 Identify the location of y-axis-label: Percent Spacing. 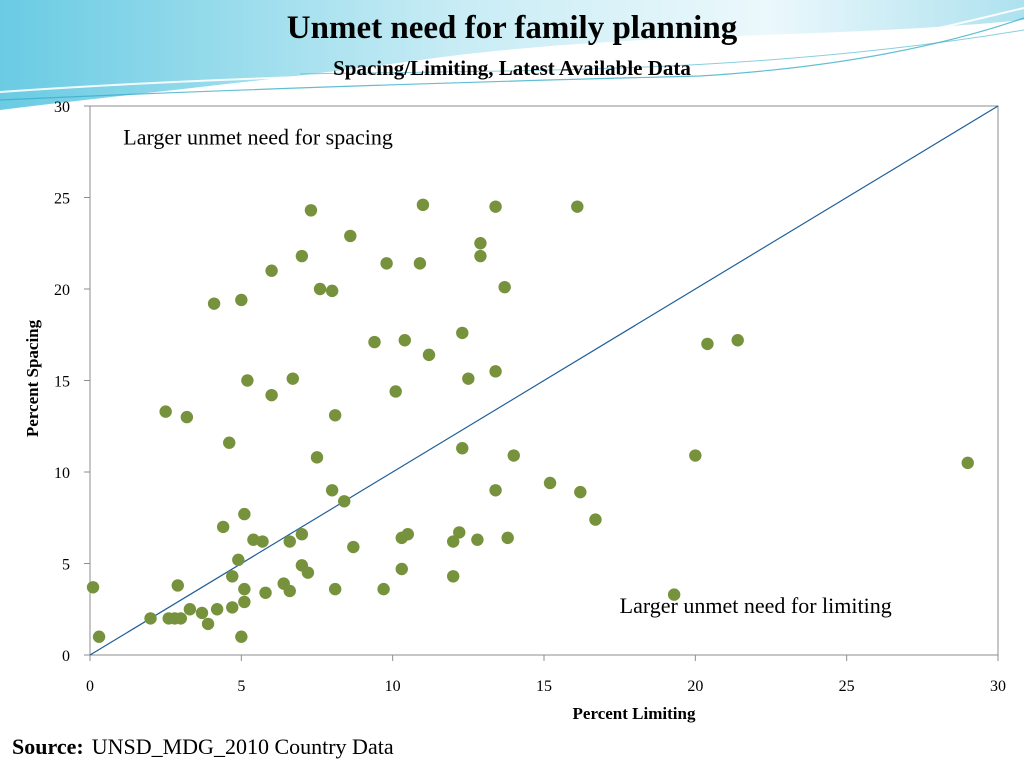
(32, 378).